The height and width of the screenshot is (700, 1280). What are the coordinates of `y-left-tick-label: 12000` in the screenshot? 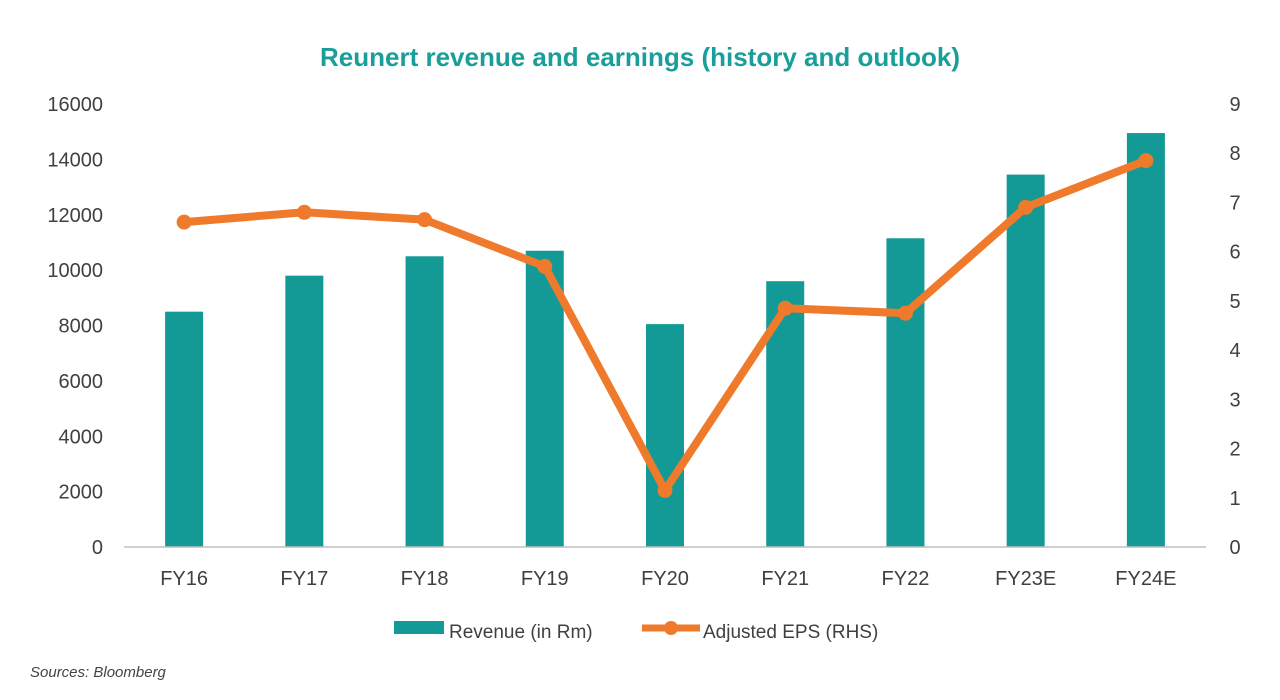 It's located at (75, 216).